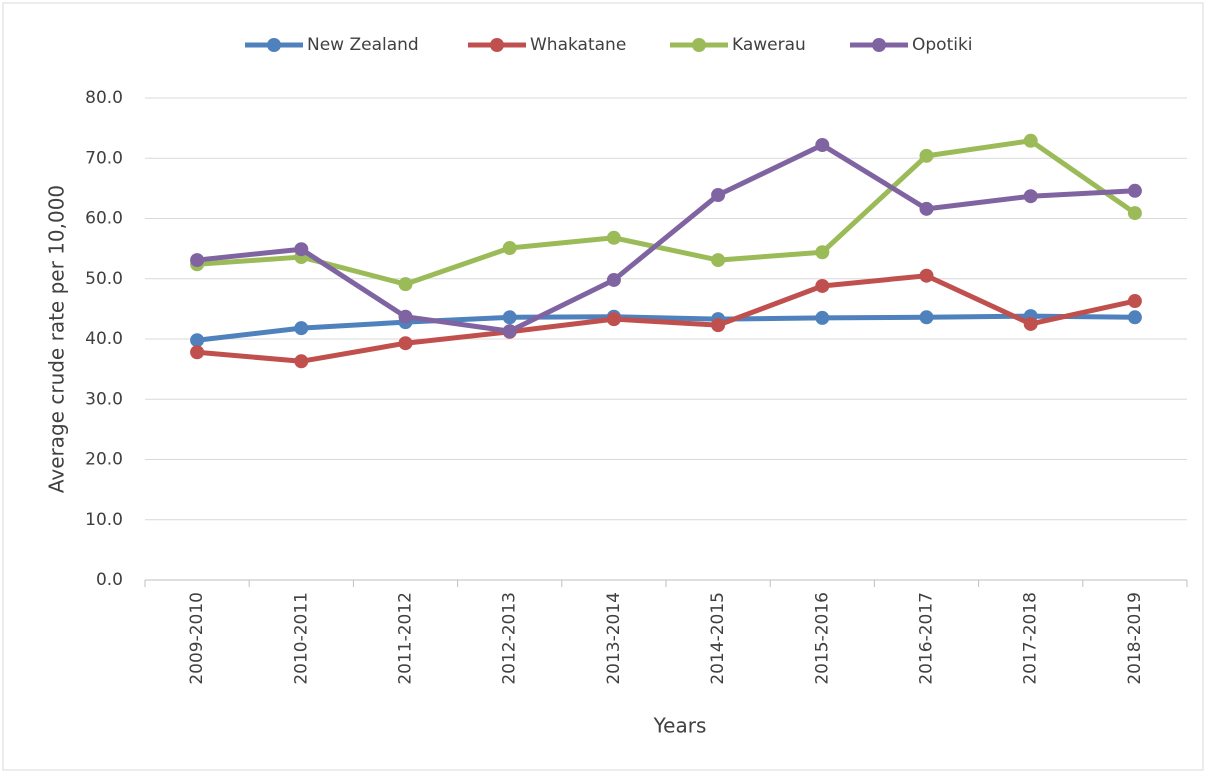 This screenshot has width=1207, height=774. What do you see at coordinates (104, 460) in the screenshot?
I see `y-tick-label: 20.0` at bounding box center [104, 460].